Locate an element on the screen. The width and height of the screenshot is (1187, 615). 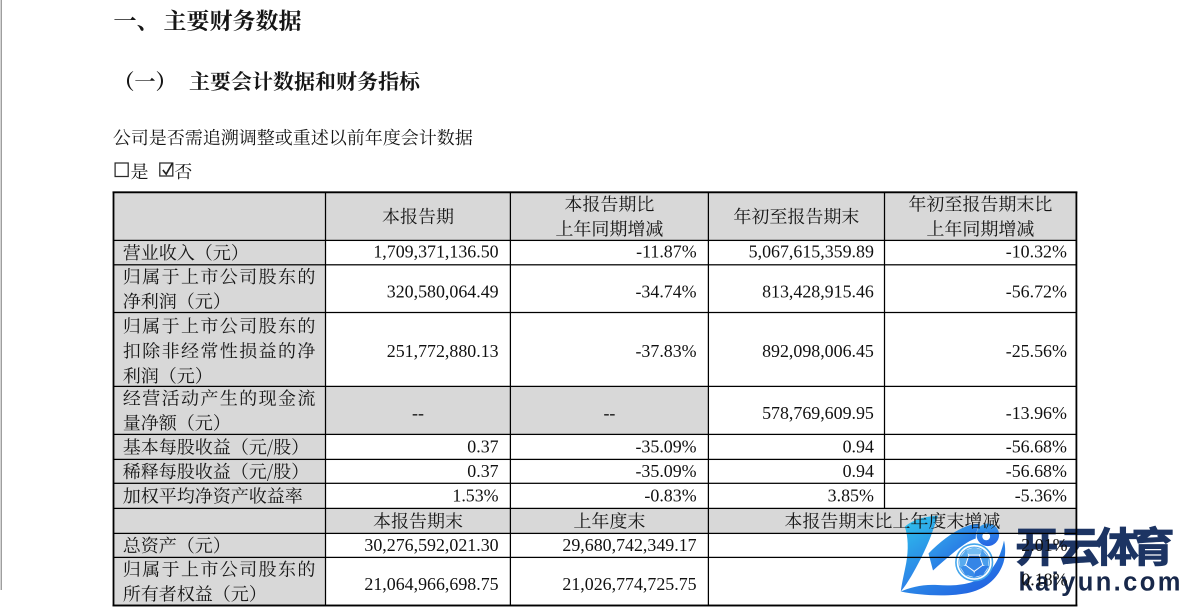
svg-text: 29,680,742,349.17 is located at coordinates (629, 545).